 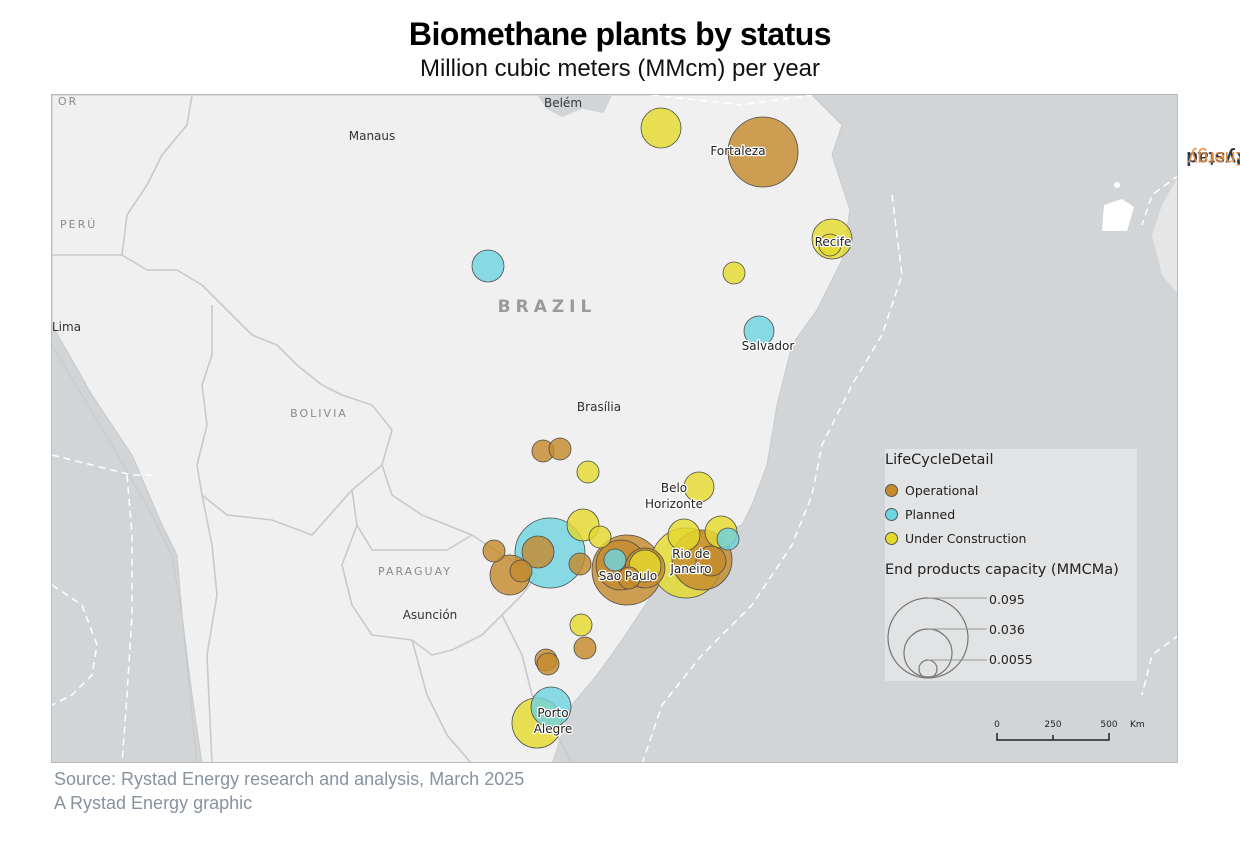 I want to click on scale-unit: Km, so click(x=1137, y=725).